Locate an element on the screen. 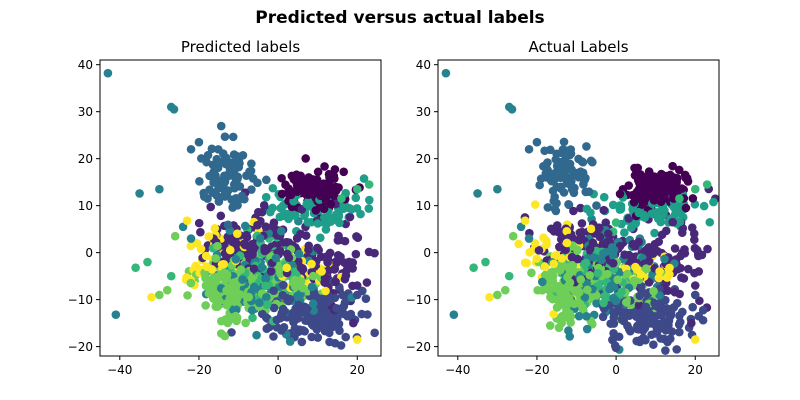 The width and height of the screenshot is (800, 400). subplot-title-predicted: Predicted labels is located at coordinates (240, 47).